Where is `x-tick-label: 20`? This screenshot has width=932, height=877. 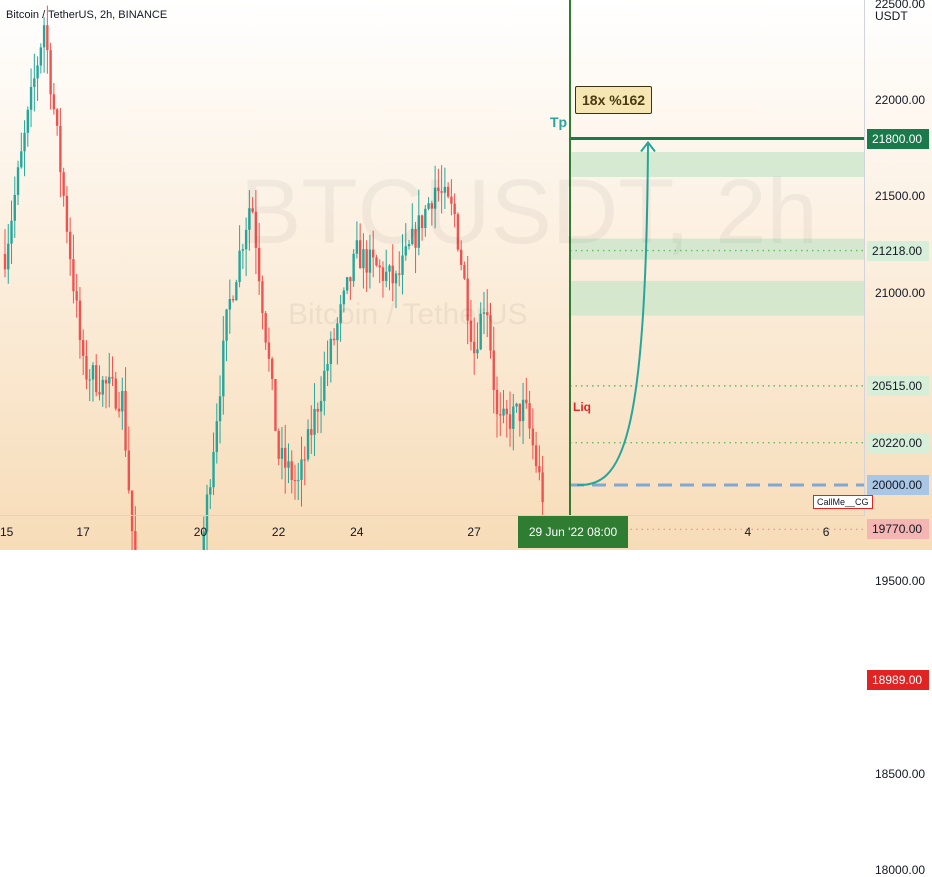 x-tick-label: 20 is located at coordinates (200, 532).